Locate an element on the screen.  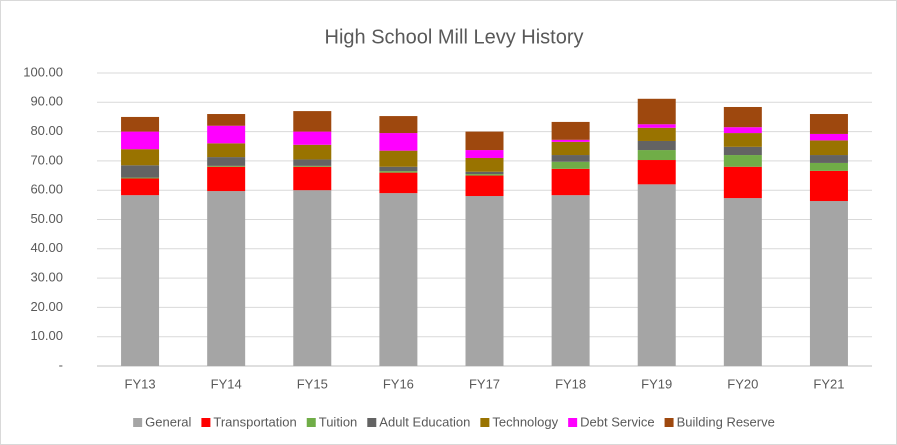
legend-label: Adult Education is located at coordinates (424, 421).